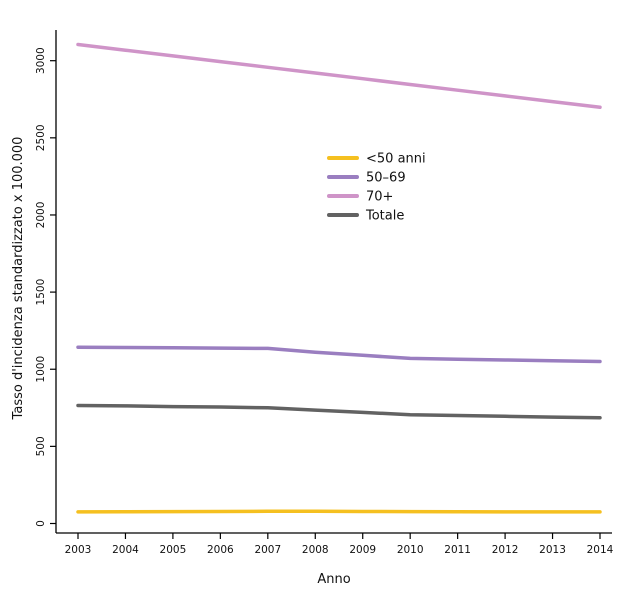 This screenshot has width=628, height=601. I want to click on y-tick-label: 1500, so click(41, 292).